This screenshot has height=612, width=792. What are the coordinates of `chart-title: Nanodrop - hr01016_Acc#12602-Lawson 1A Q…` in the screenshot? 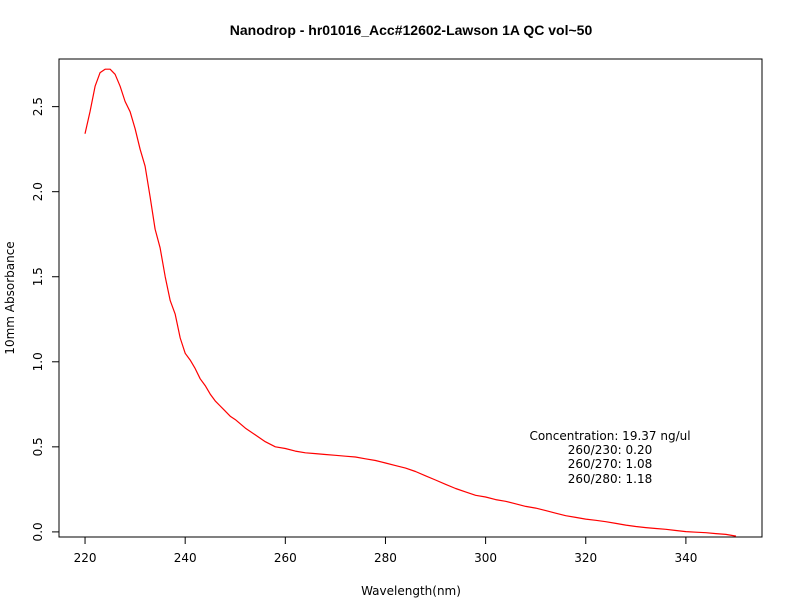 It's located at (411, 30).